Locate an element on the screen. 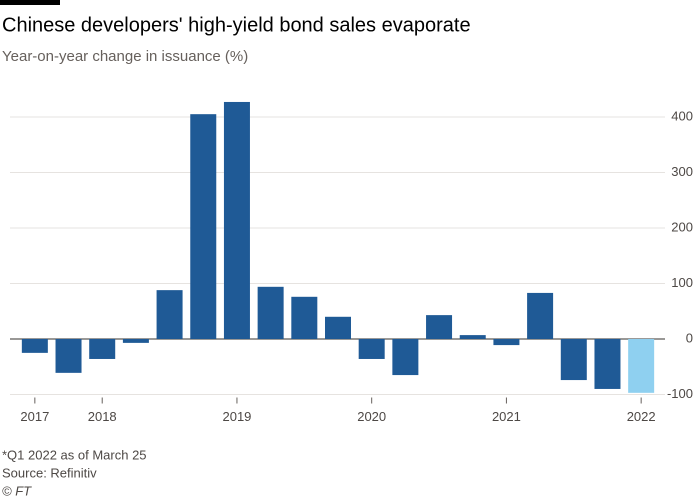  x-tick-label: 2017 is located at coordinates (34, 416).